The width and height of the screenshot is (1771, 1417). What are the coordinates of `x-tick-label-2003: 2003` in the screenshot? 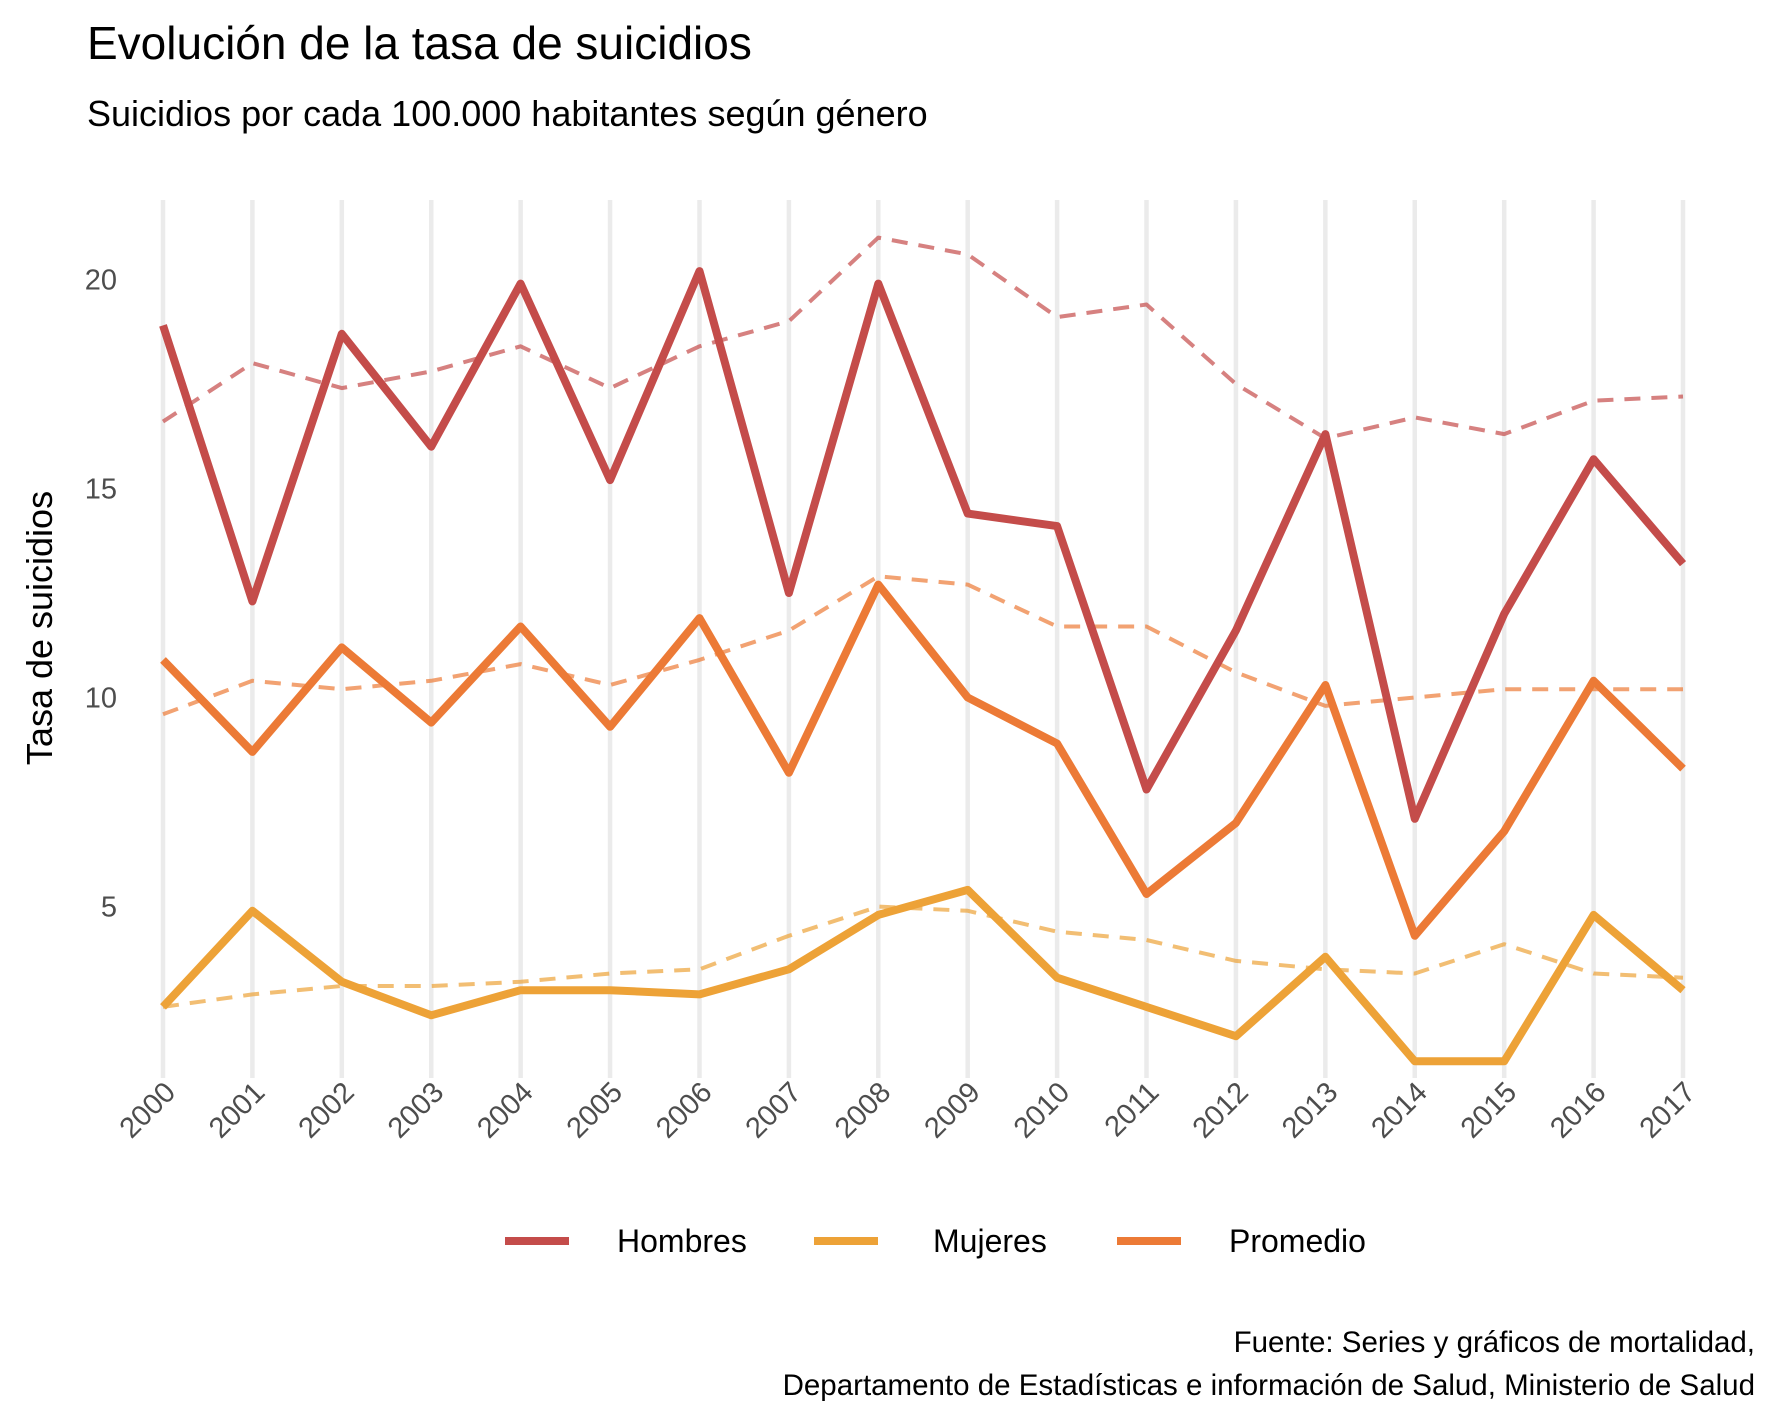 It's located at (416, 1110).